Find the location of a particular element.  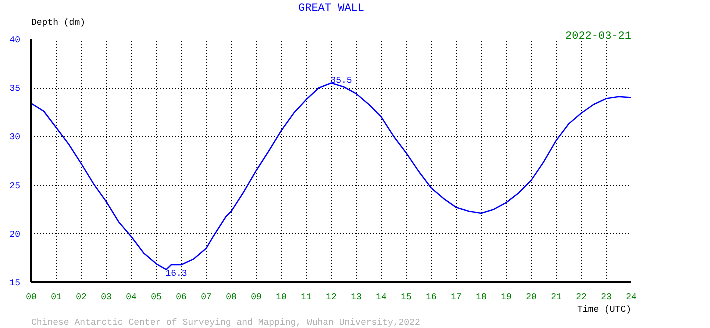

x-axis-title: Time (UTC) is located at coordinates (604, 310).